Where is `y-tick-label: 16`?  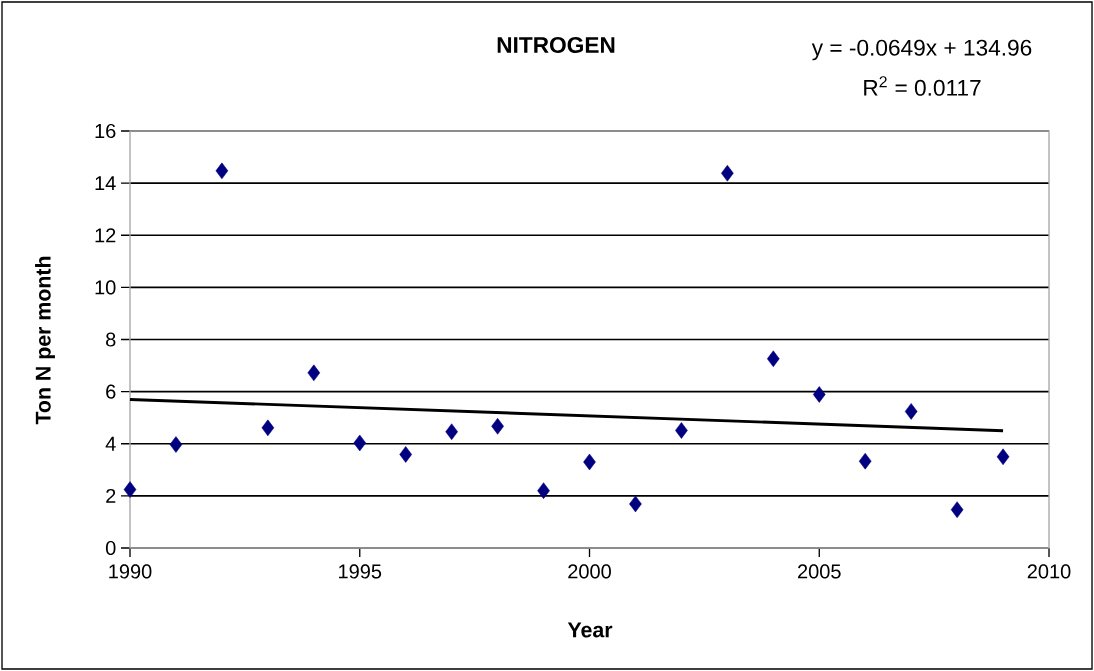 y-tick-label: 16 is located at coordinates (105, 131).